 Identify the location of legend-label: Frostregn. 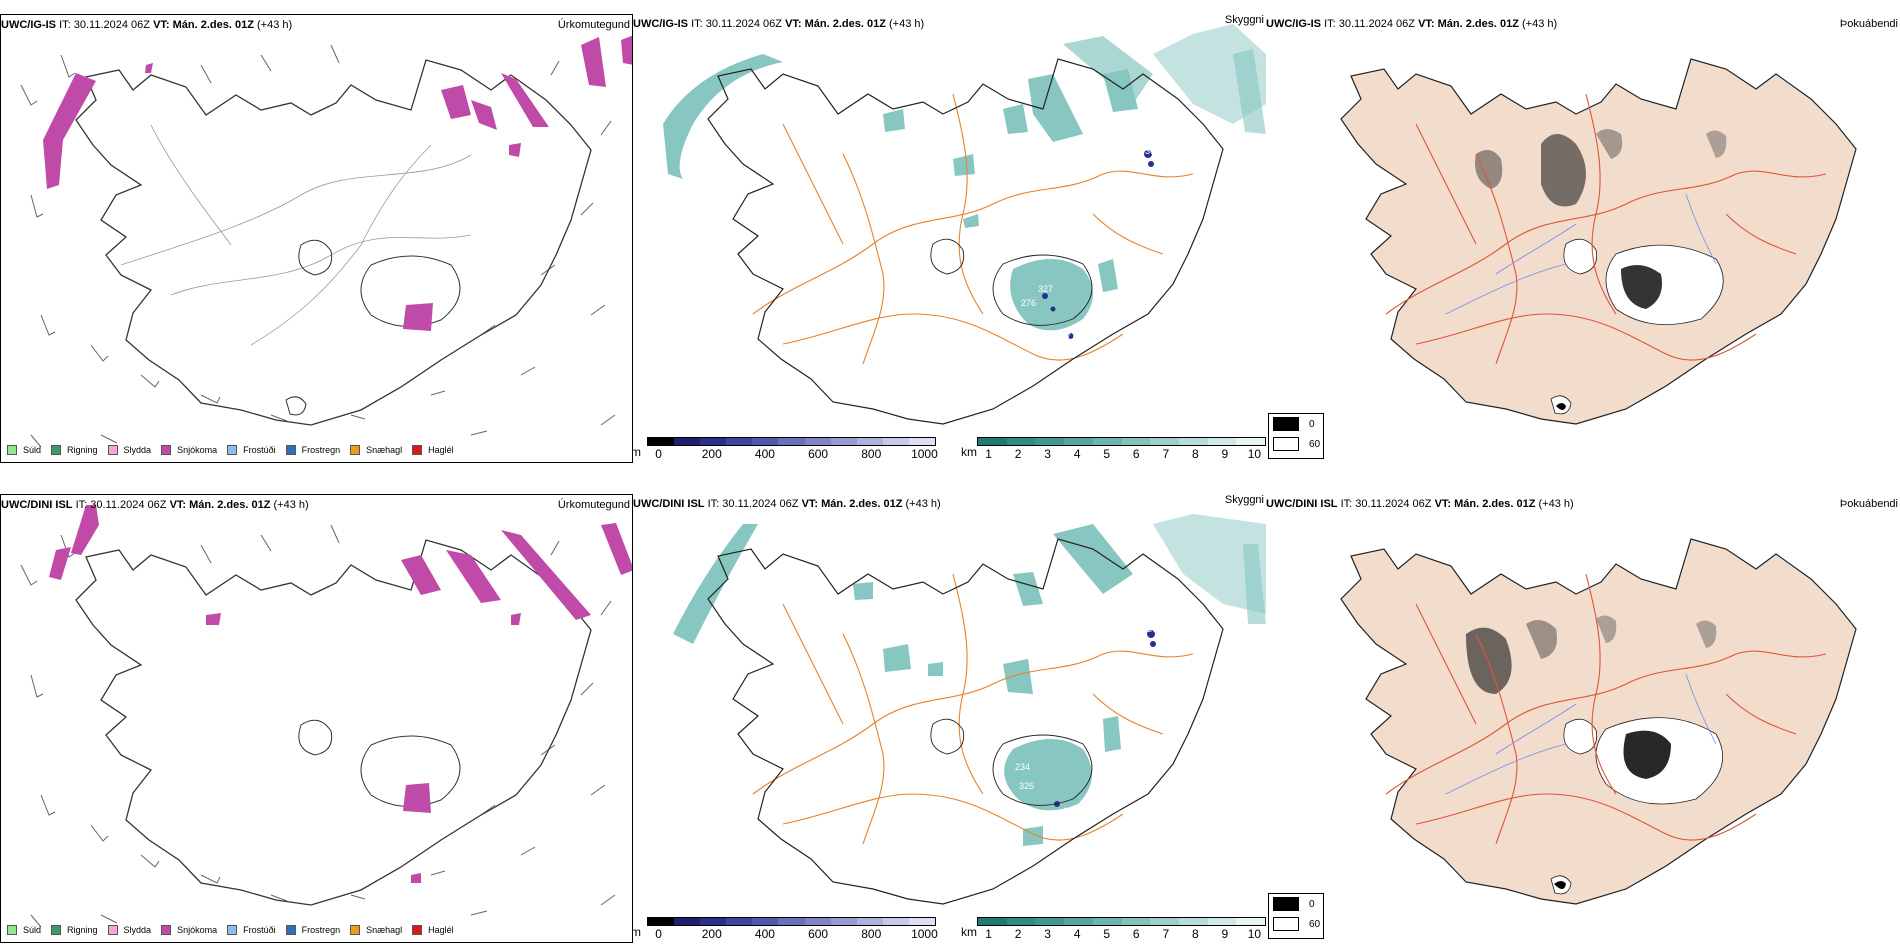
(321, 930).